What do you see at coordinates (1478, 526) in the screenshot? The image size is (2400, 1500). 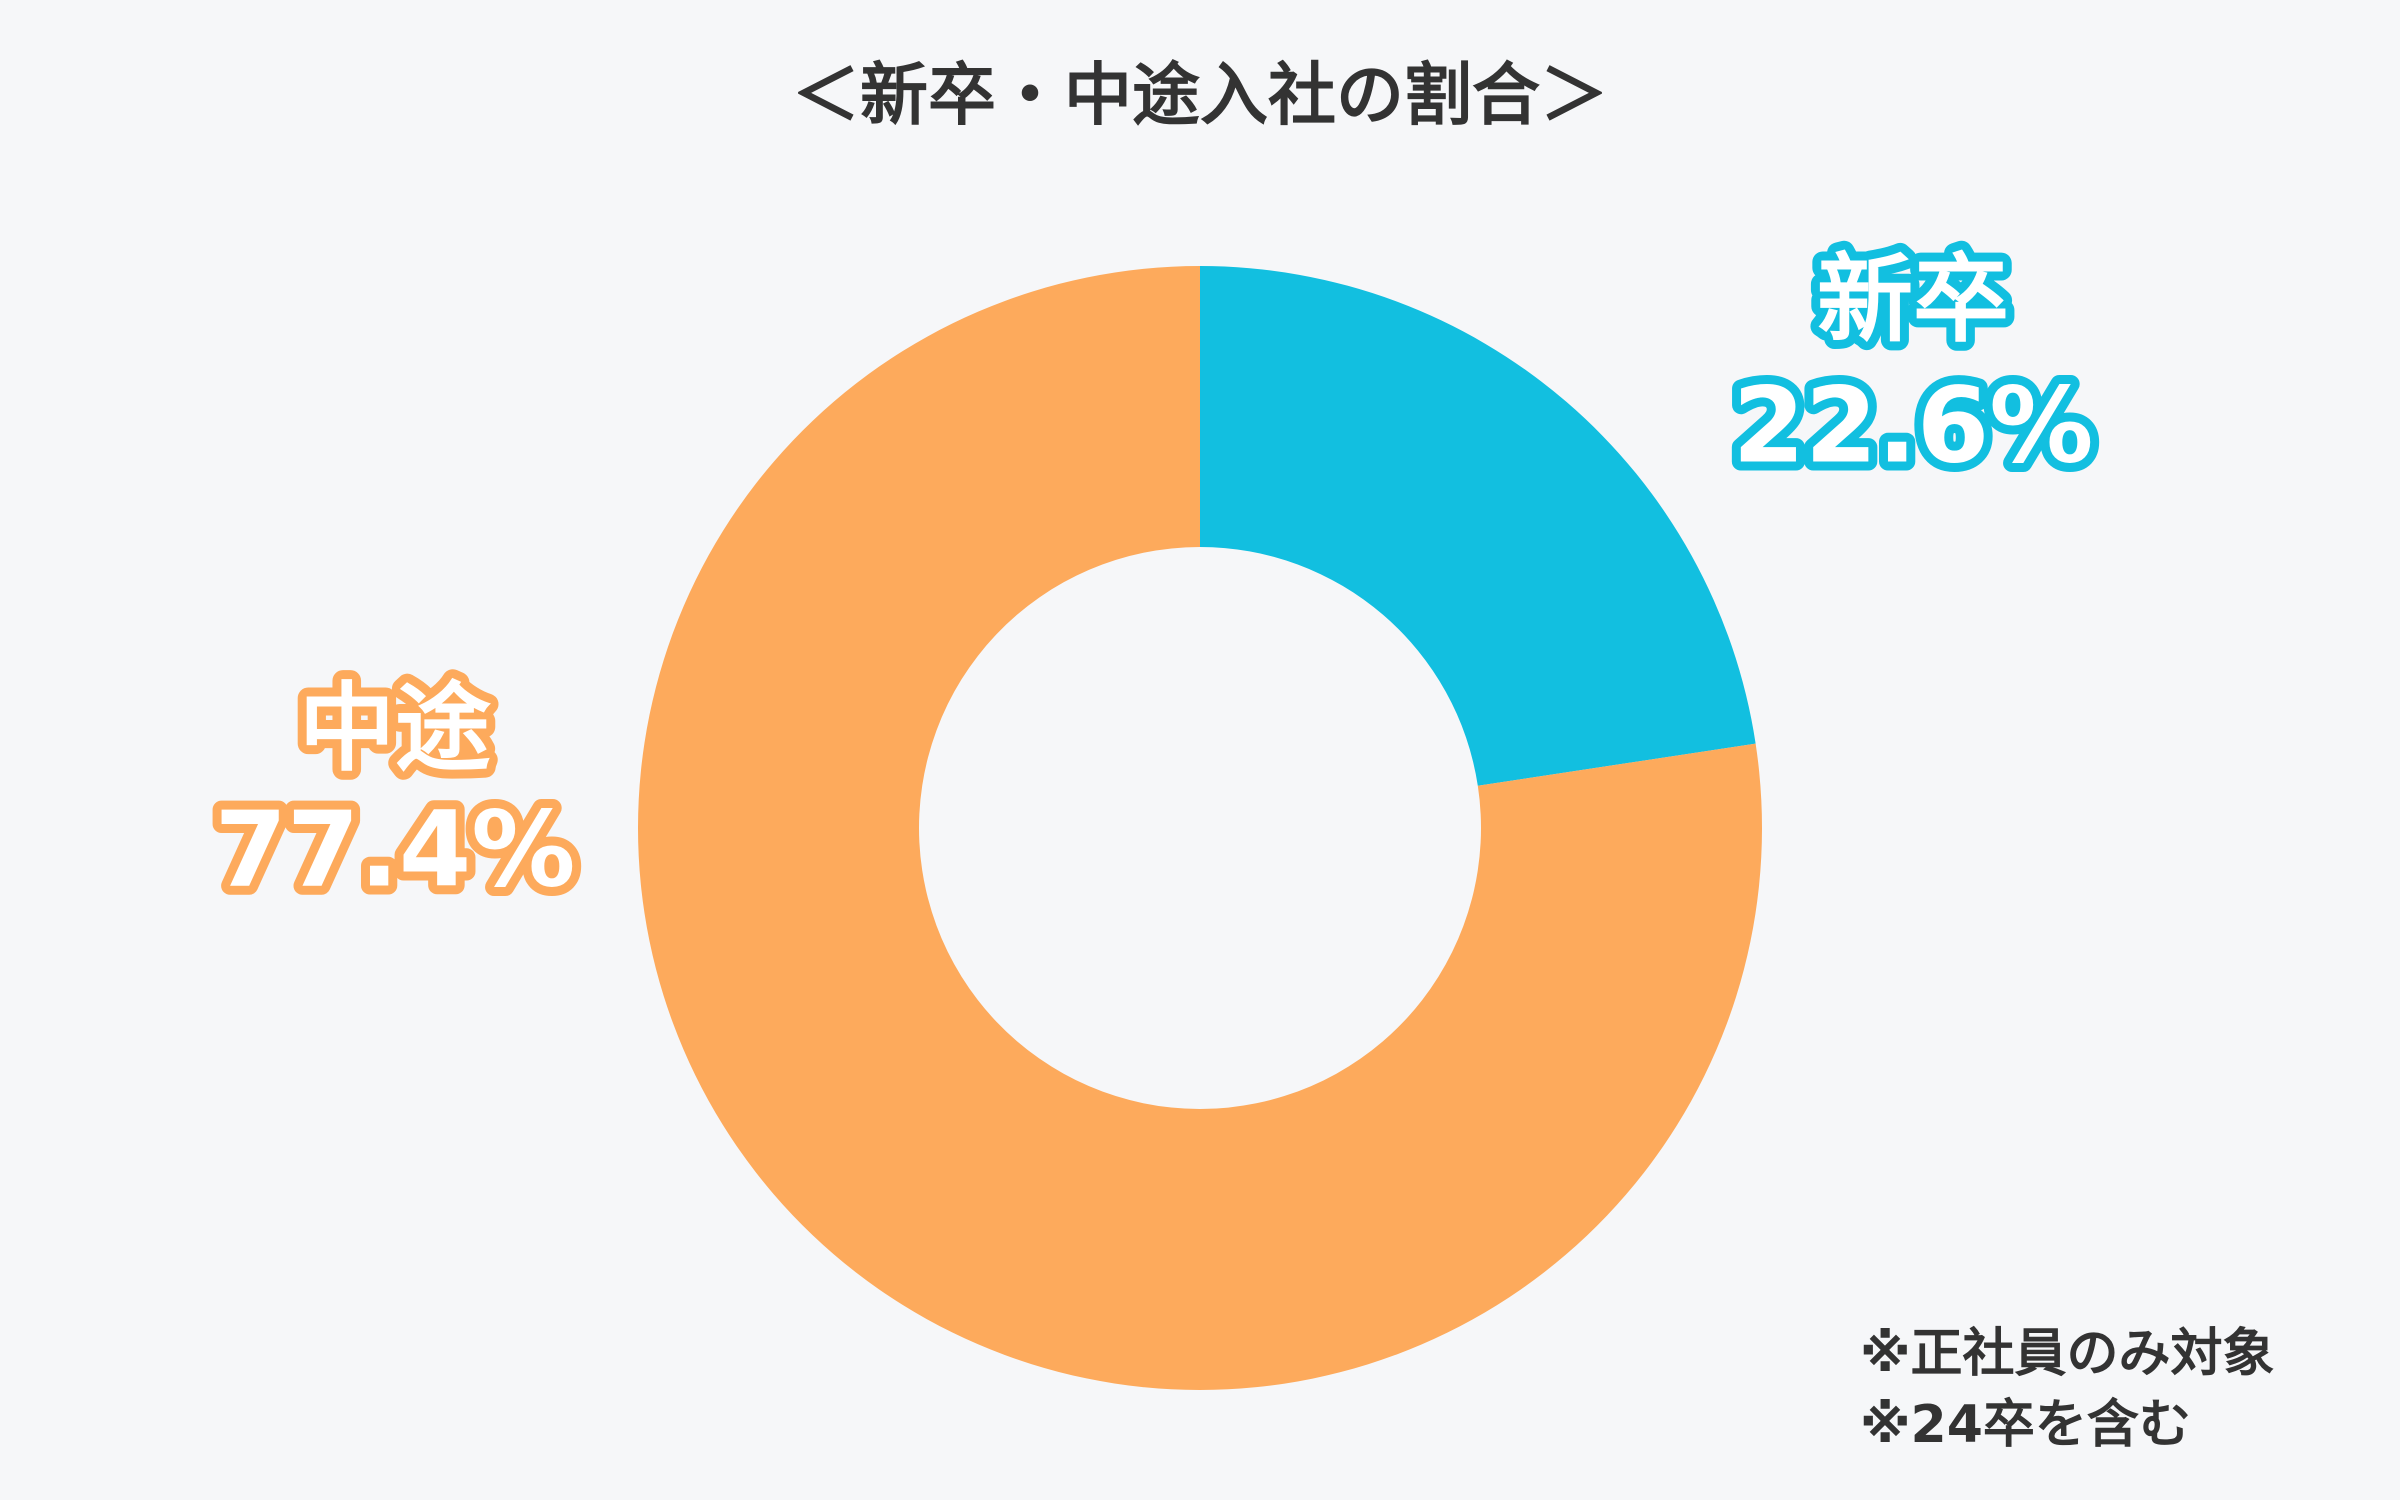 I see `donut-slice` at bounding box center [1478, 526].